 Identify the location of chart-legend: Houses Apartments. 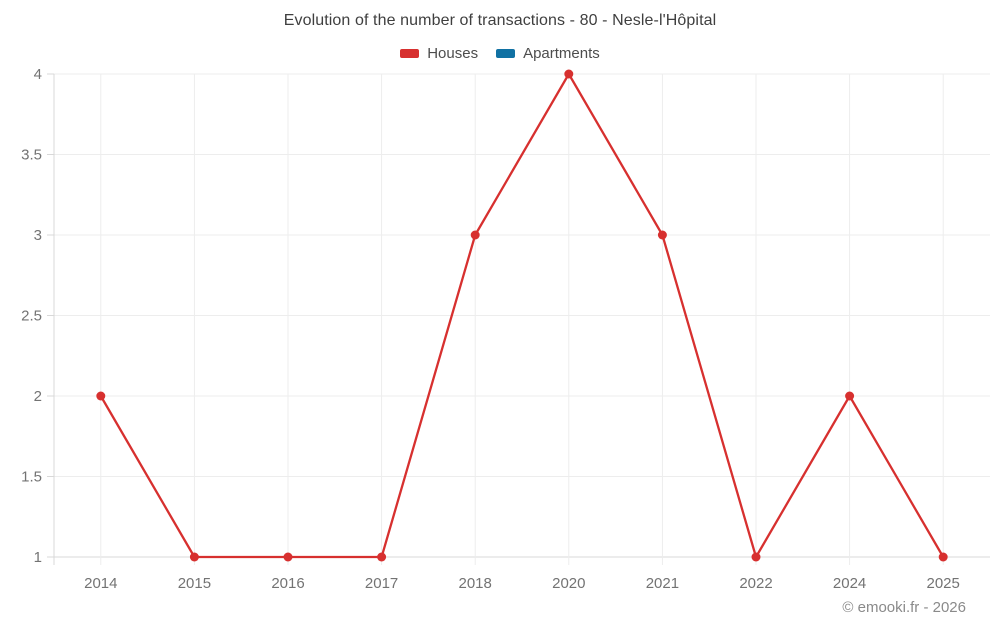
(500, 53).